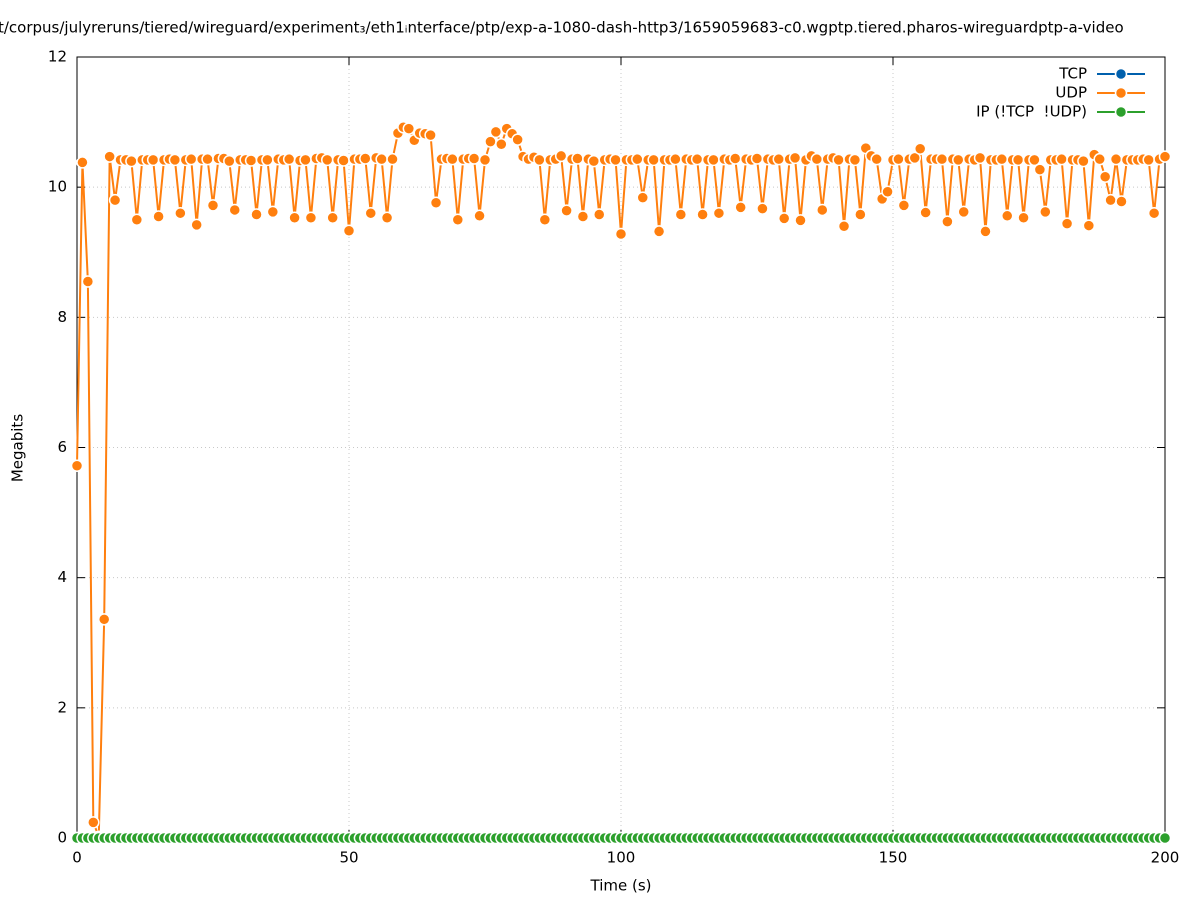 The image size is (1197, 900). I want to click on legend-label: UDP, so click(1071, 93).